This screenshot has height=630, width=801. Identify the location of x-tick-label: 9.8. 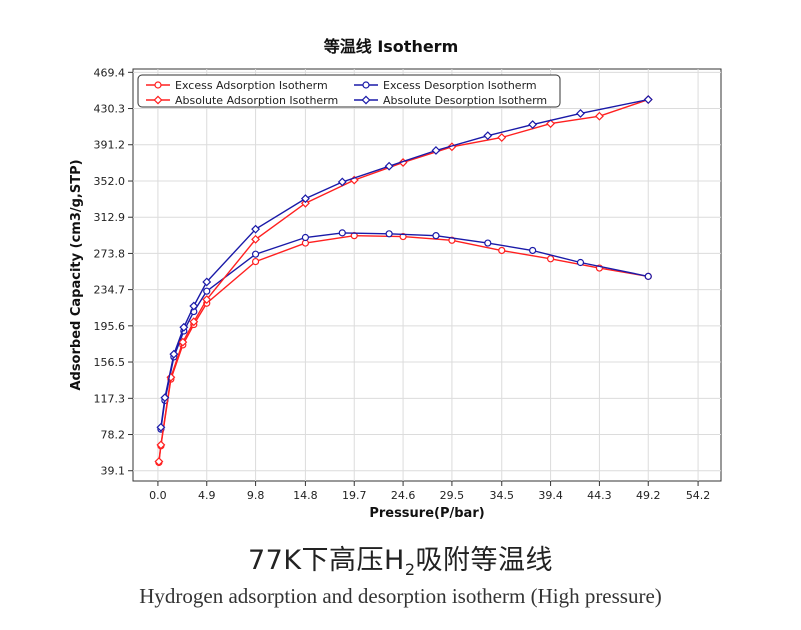
(256, 495).